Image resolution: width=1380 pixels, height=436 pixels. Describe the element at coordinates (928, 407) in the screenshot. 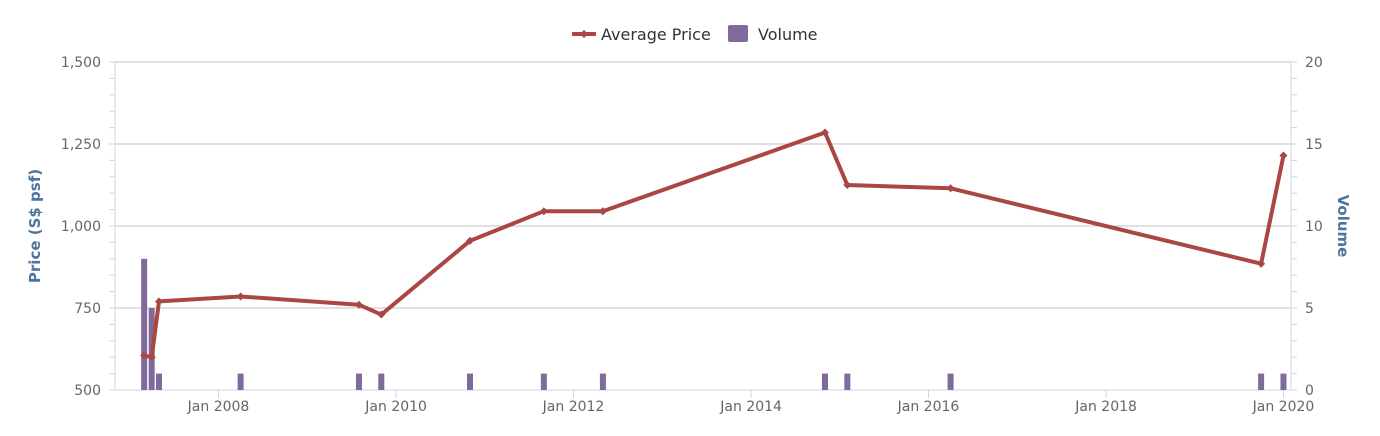

I see `x-tick-label: Jan 2016` at that location.